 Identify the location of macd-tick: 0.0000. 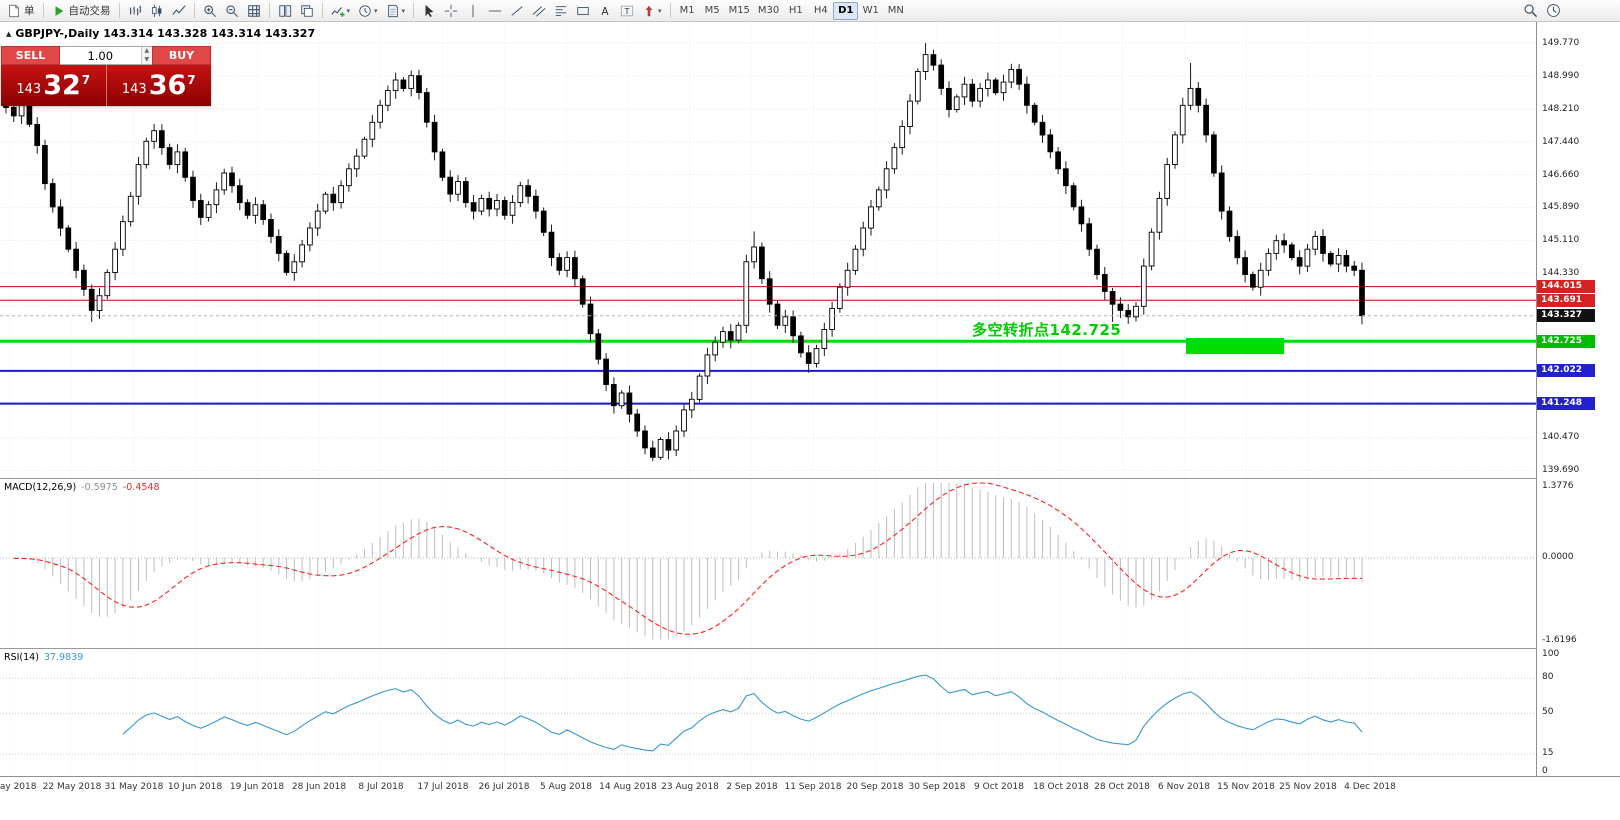
(1558, 557).